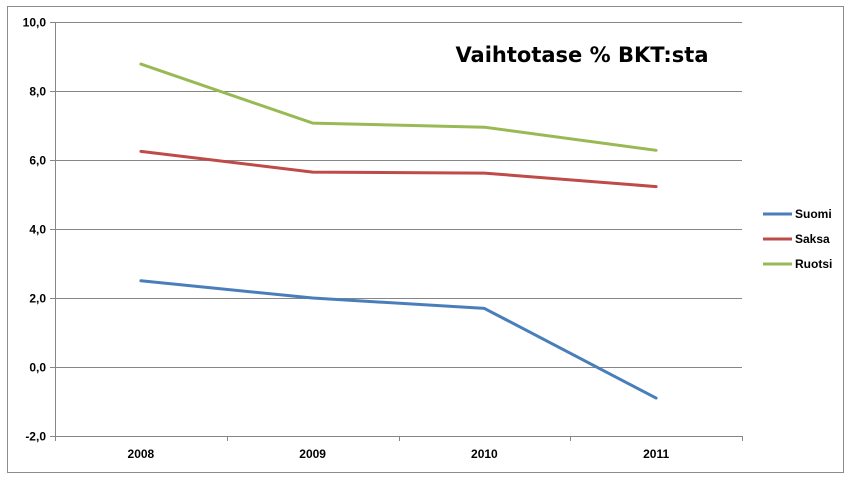 The width and height of the screenshot is (851, 483). Describe the element at coordinates (312, 454) in the screenshot. I see `x-tick-label: 2009` at that location.